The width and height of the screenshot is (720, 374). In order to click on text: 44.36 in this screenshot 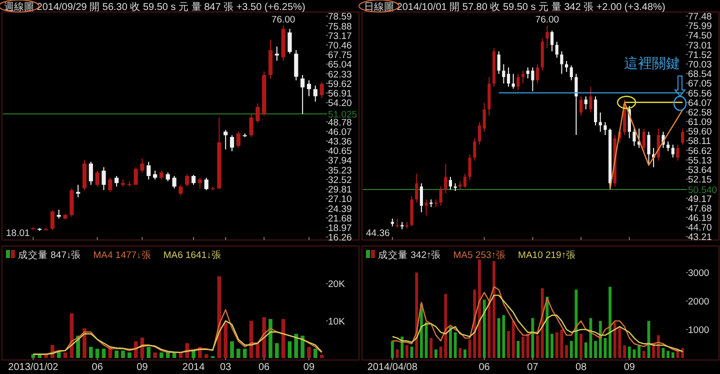, I will do `click(378, 233)`.